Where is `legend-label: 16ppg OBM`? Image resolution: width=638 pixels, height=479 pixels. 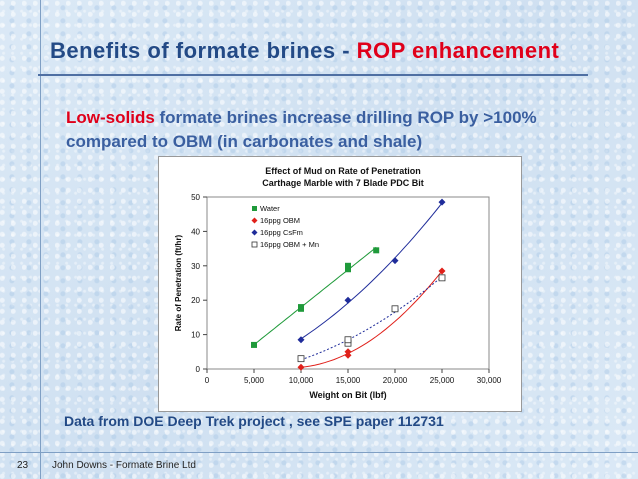
legend-label: 16ppg OBM is located at coordinates (280, 220).